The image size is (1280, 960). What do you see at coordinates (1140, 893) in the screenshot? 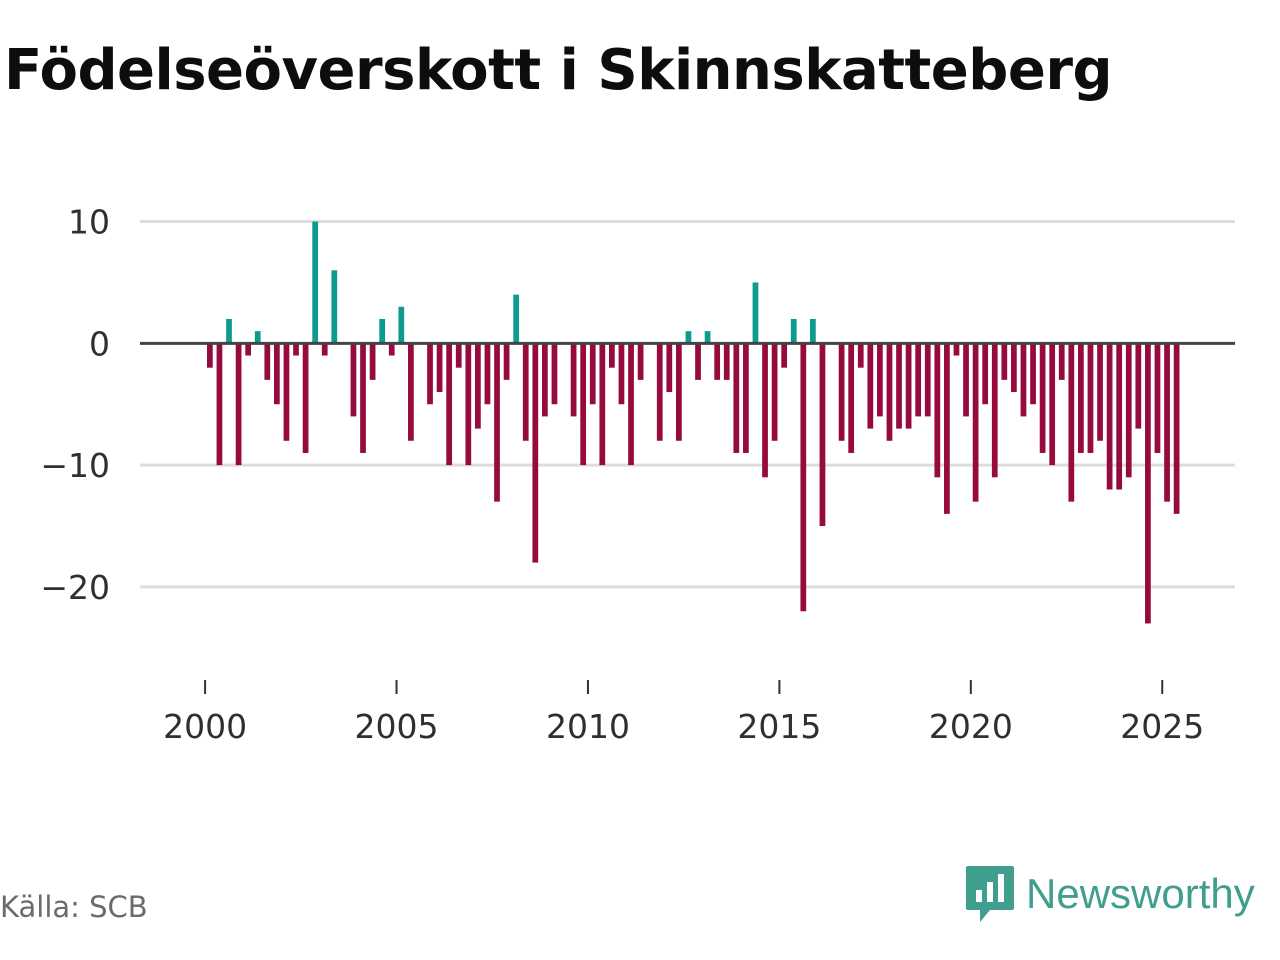
I see `brand-name: Newsworthy` at bounding box center [1140, 893].